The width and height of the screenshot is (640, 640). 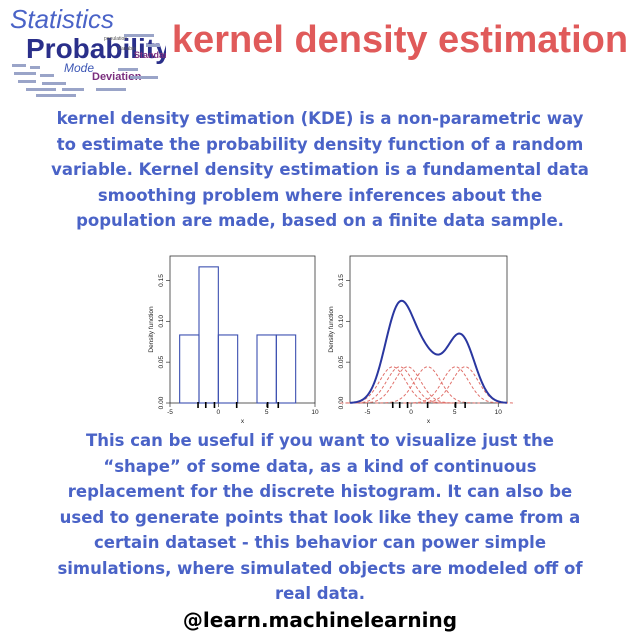 What do you see at coordinates (170, 412) in the screenshot?
I see `panel1-xtick-label: -5` at bounding box center [170, 412].